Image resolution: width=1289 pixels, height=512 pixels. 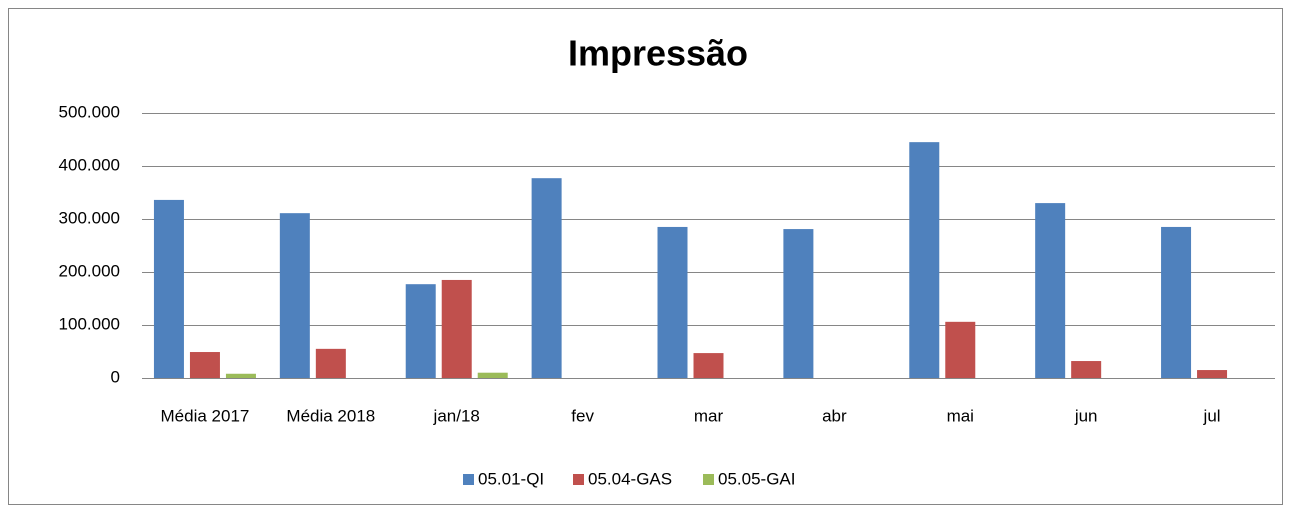 I want to click on x-tick-label: Média 2018, so click(x=330, y=415).